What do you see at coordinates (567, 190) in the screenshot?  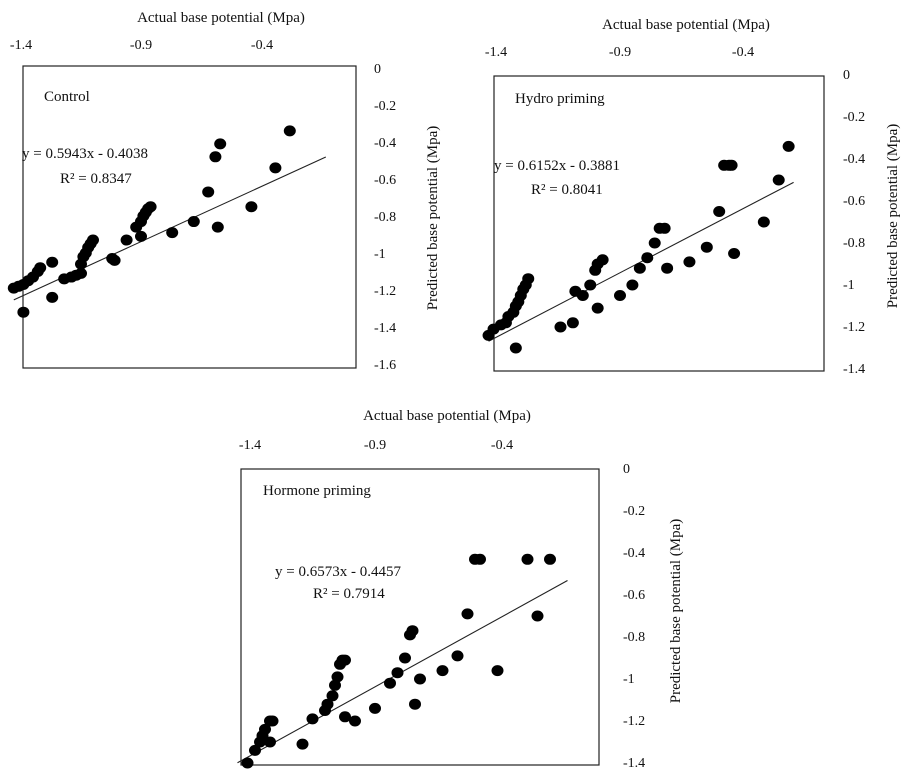 I see `r-squared-label: R² = 0.8041` at bounding box center [567, 190].